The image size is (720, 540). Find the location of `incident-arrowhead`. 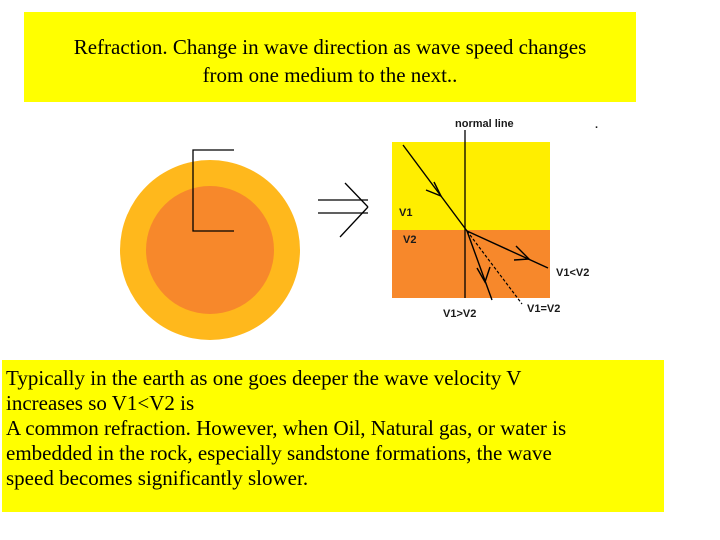

incident-arrowhead is located at coordinates (434, 189).